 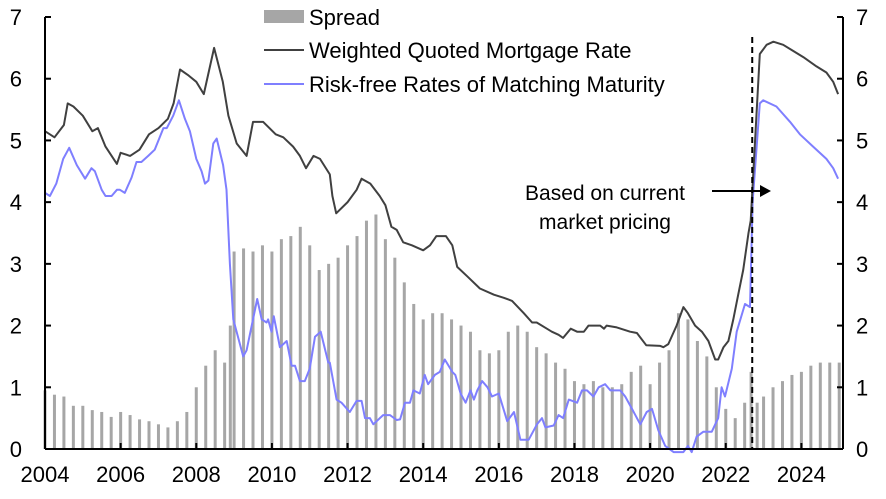 I want to click on right-y-tick-label: 7, so click(x=862, y=17).